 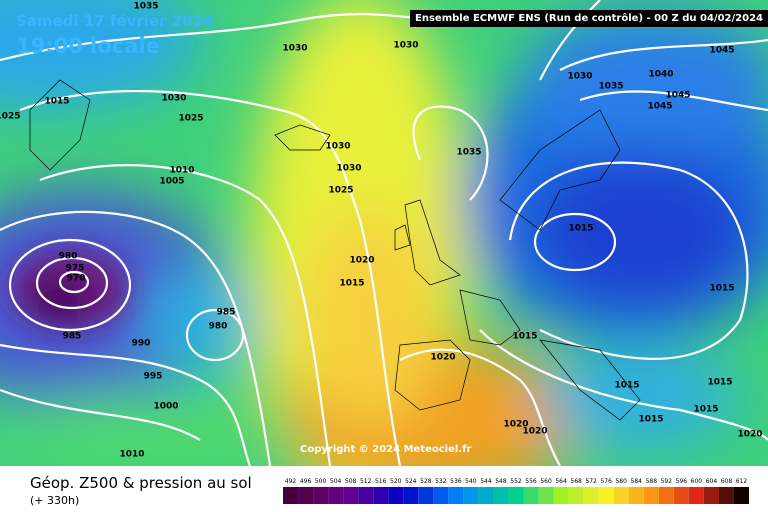 I want to click on isobar-label: 980, so click(x=68, y=257).